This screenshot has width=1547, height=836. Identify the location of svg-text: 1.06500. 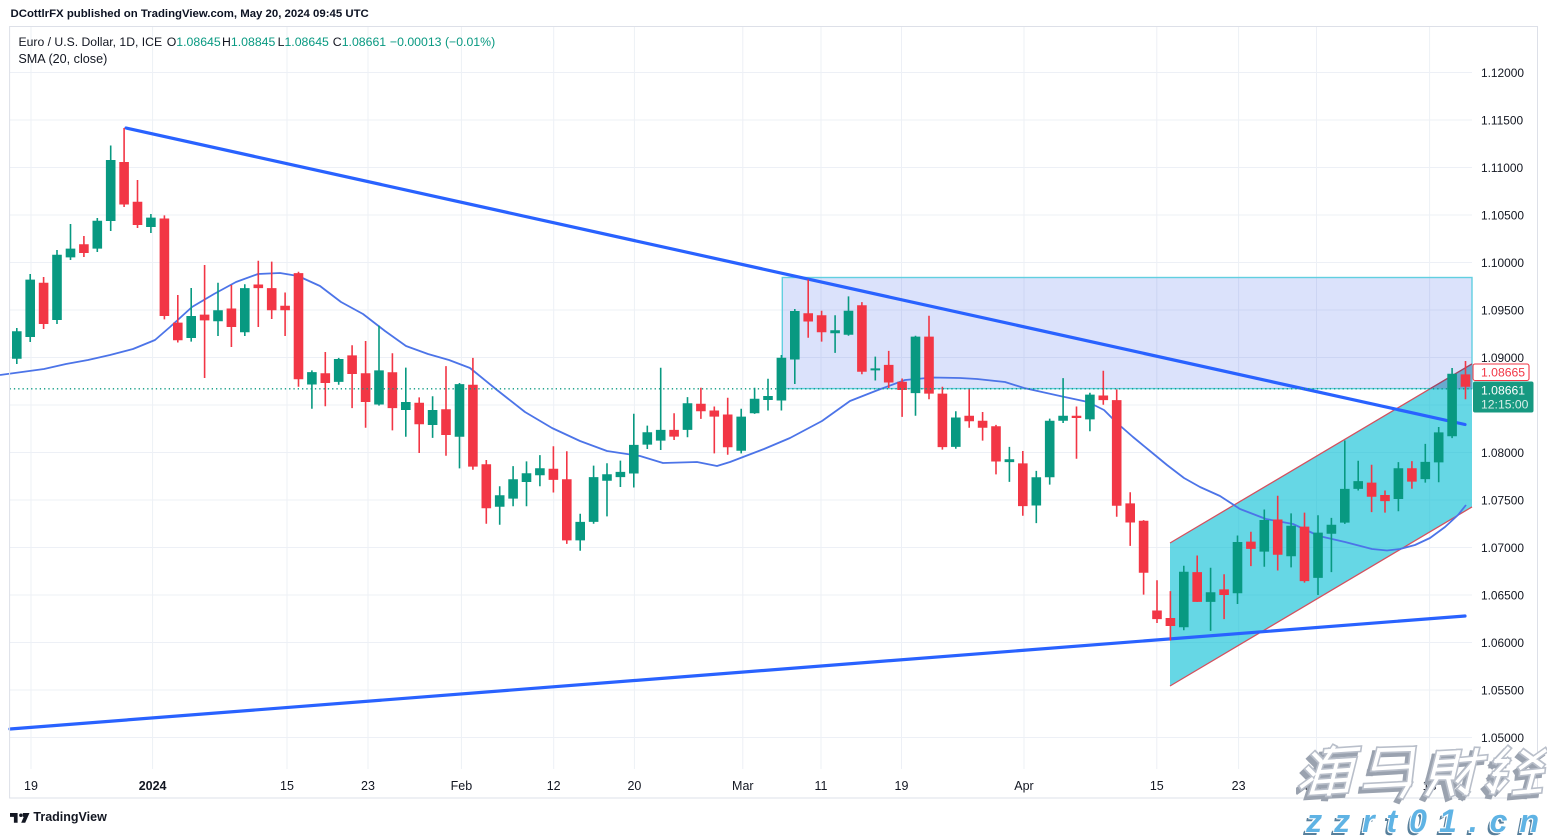
(1502, 596).